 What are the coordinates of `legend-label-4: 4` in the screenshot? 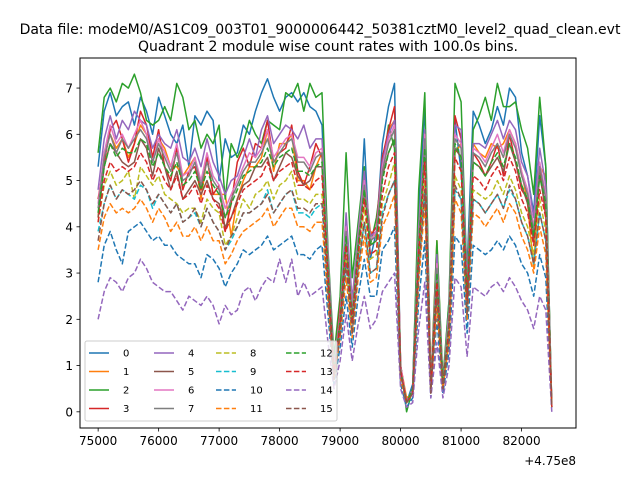 It's located at (191, 354).